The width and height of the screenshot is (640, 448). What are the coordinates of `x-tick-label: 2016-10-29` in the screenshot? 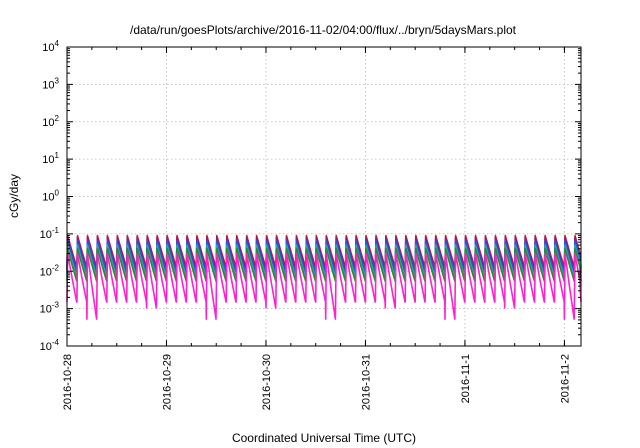 It's located at (167, 382).